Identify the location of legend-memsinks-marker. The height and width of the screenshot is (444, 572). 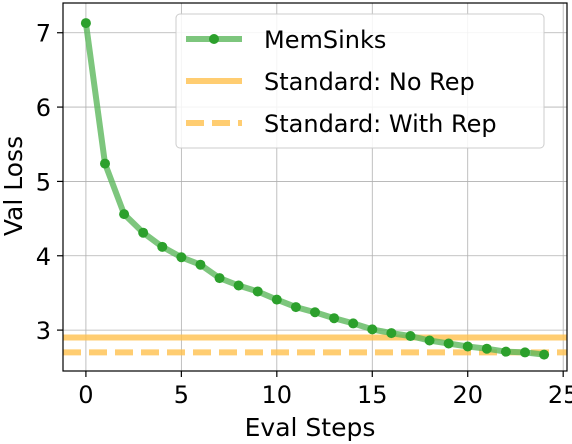
(214, 39).